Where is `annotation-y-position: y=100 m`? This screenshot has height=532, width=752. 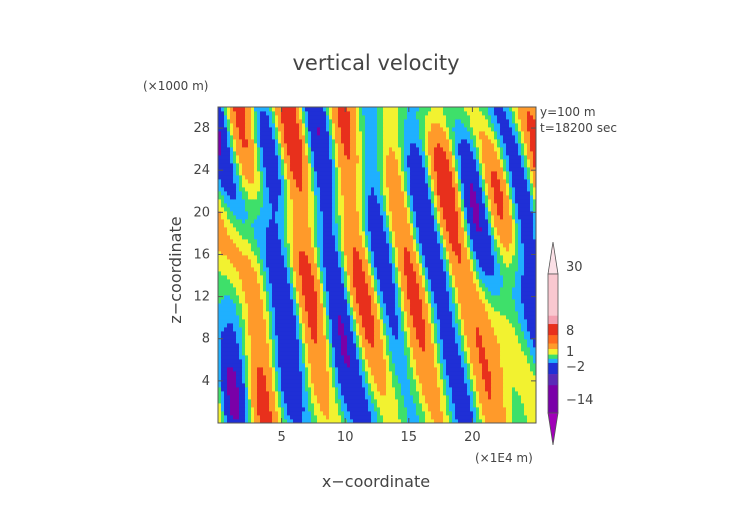 annotation-y-position: y=100 m is located at coordinates (568, 112).